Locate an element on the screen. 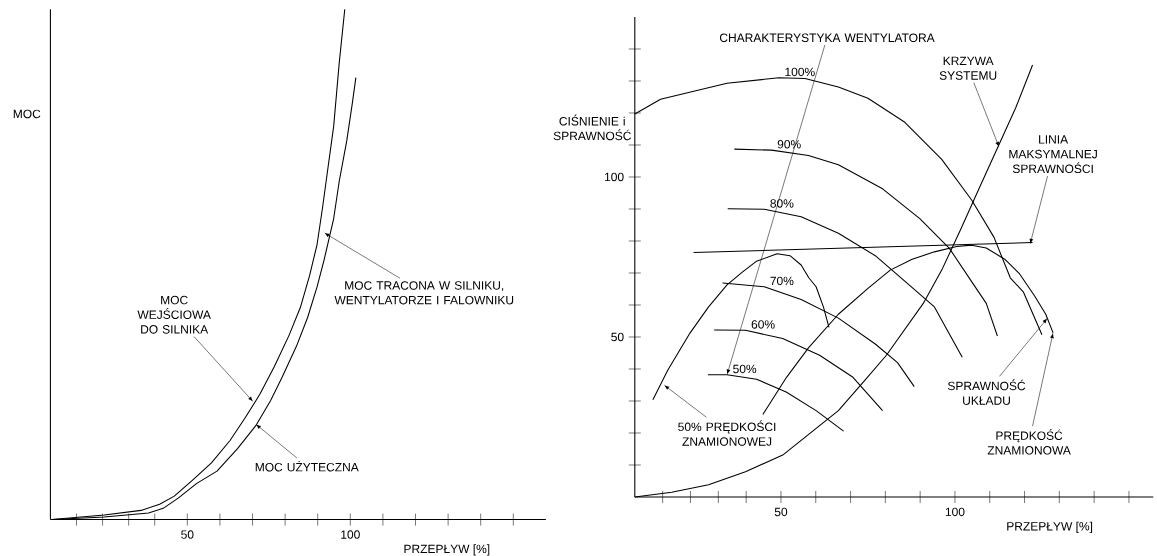  annotation: KRZYWA SYSTEMU is located at coordinates (968, 68).